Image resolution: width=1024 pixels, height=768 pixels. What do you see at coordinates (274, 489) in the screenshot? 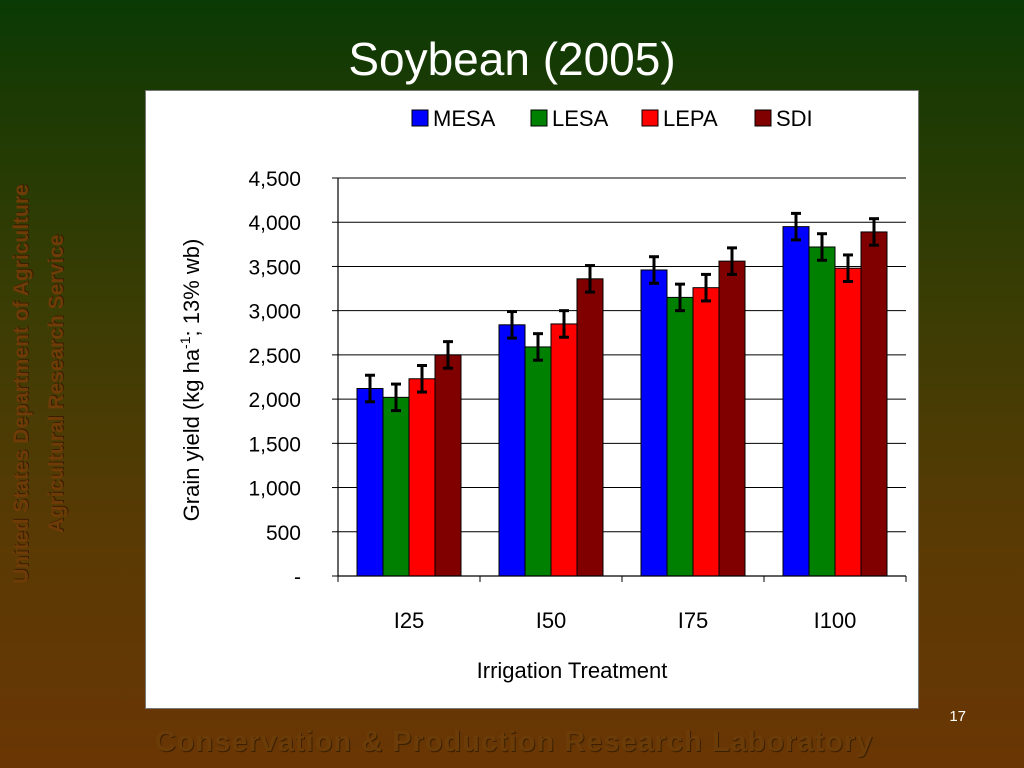
I see `y-tick-label: 1,000` at bounding box center [274, 489].